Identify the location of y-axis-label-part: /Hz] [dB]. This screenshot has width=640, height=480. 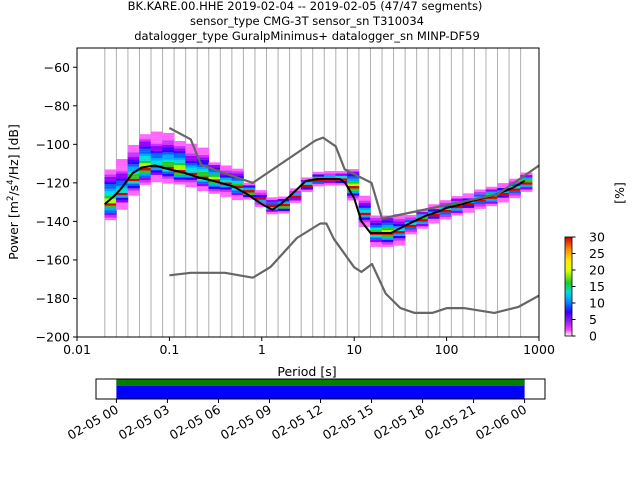
(13, 151).